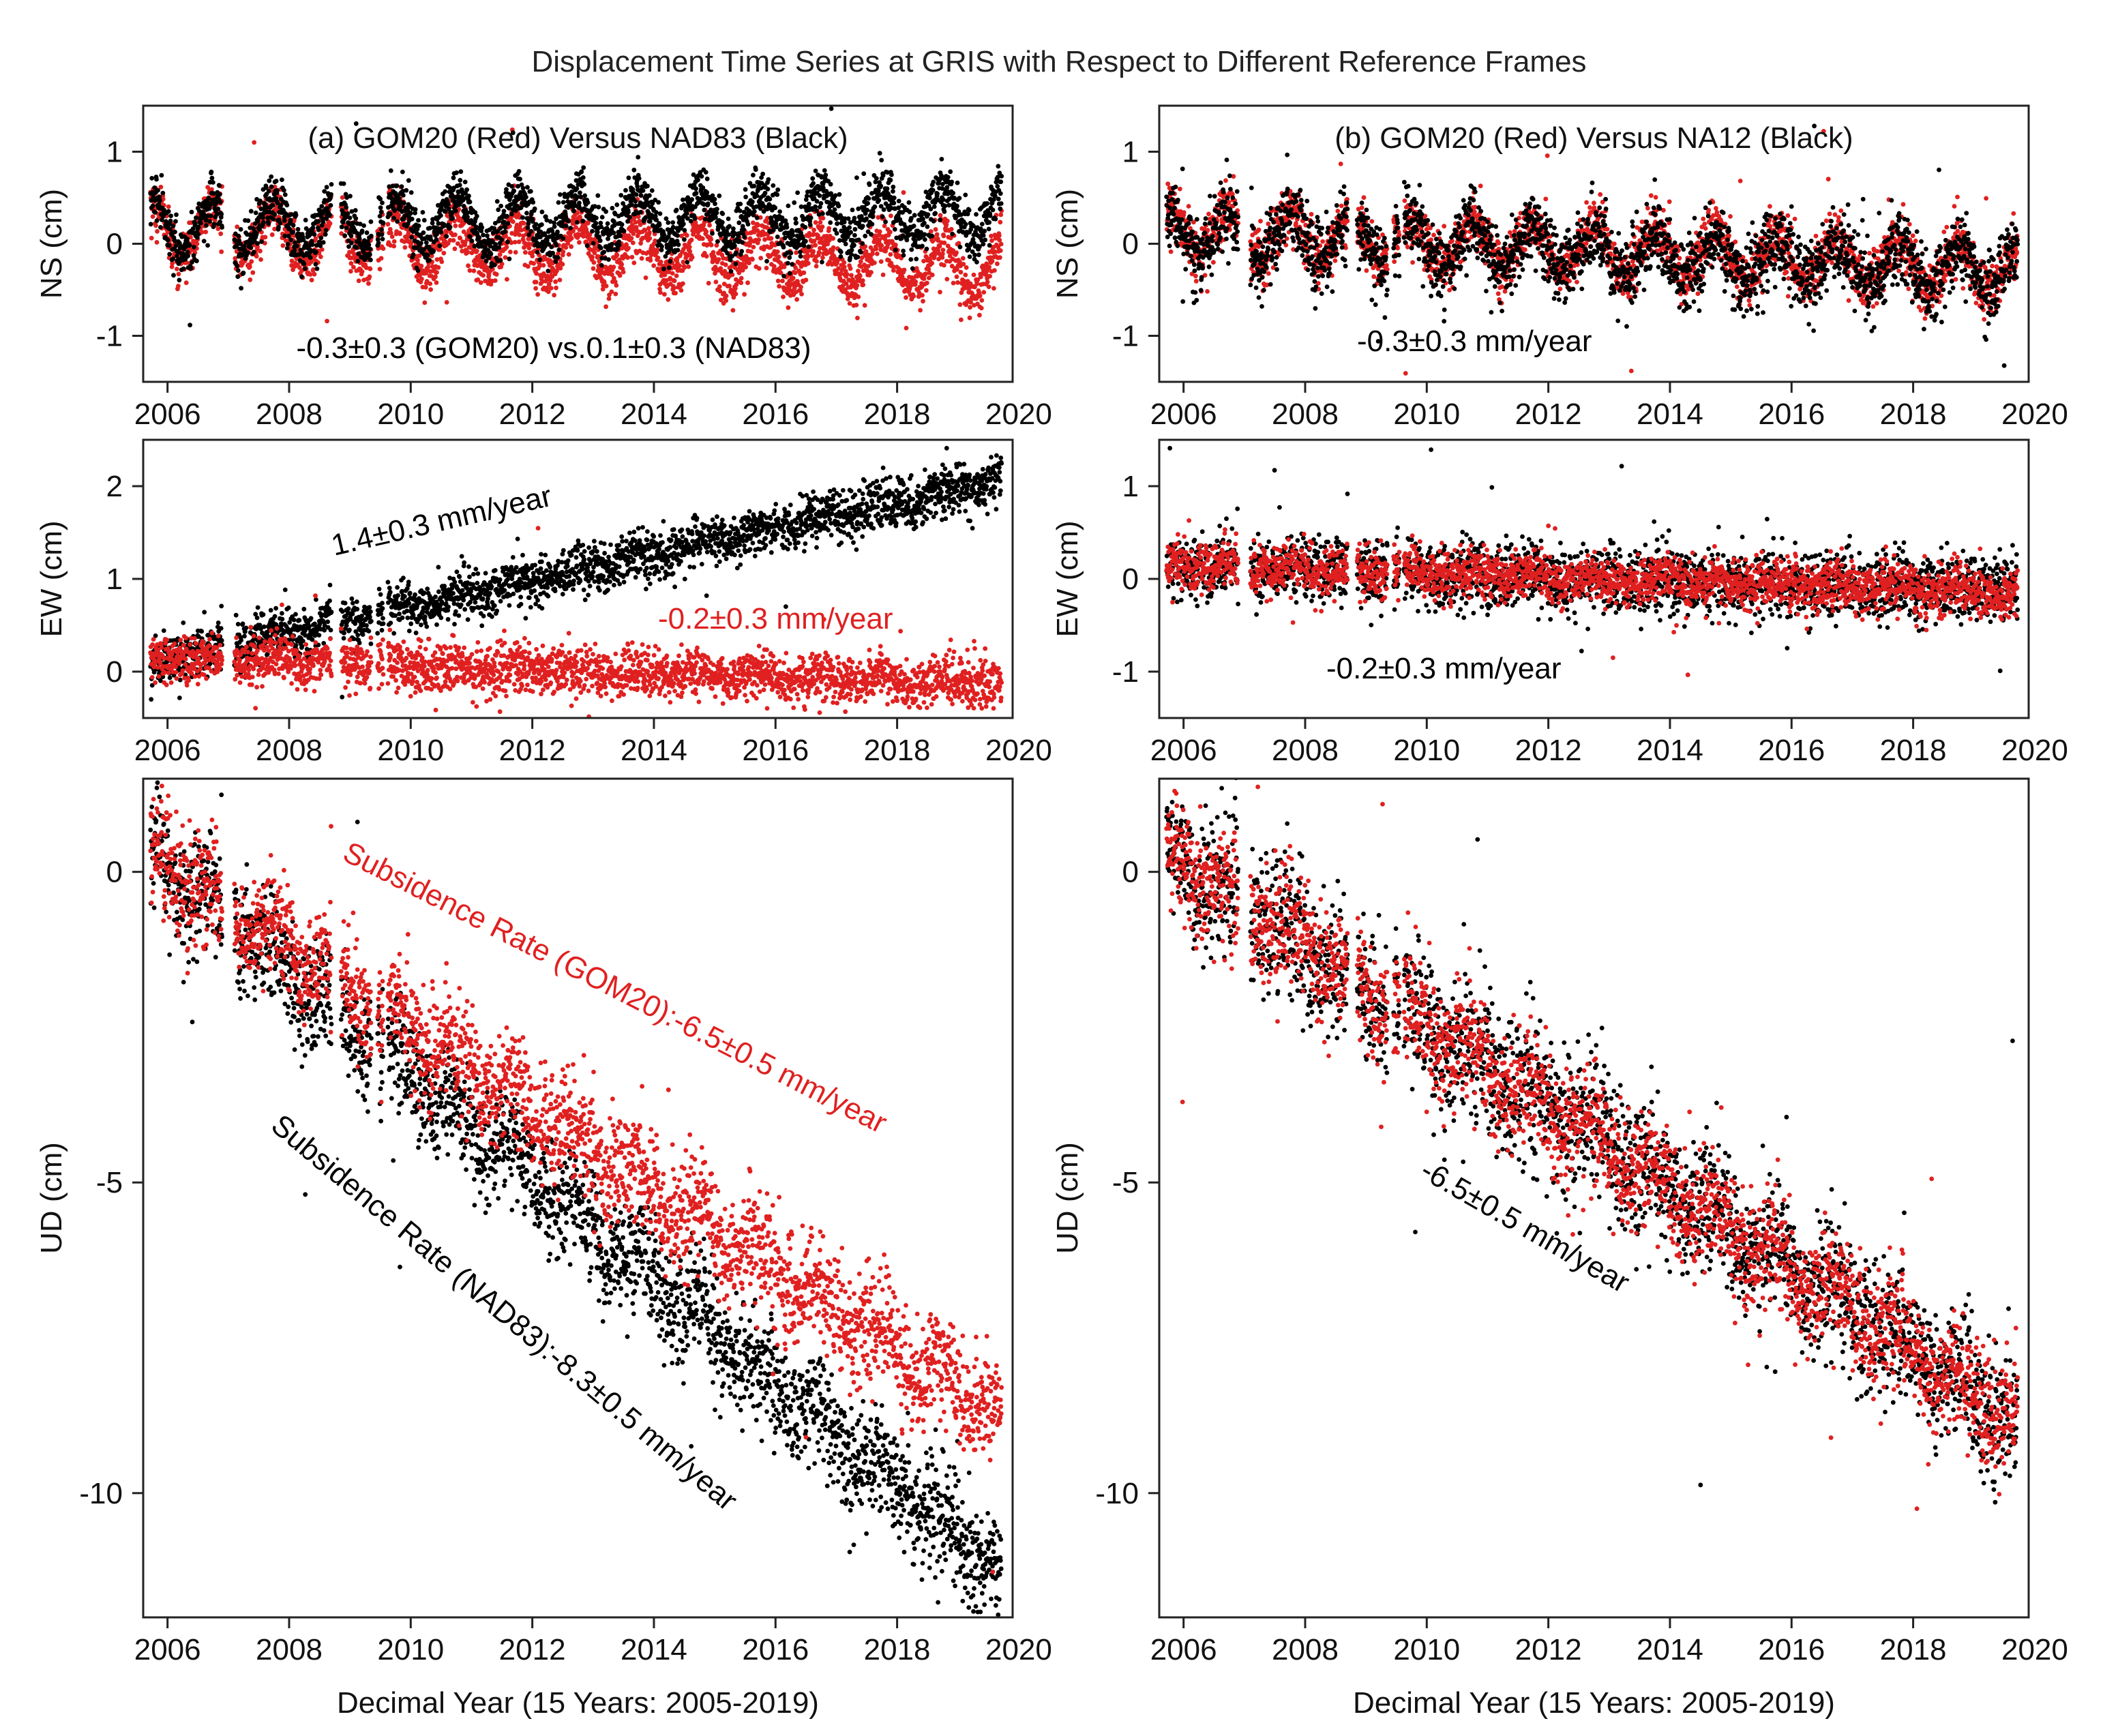 The height and width of the screenshot is (1736, 2118). I want to click on x-tick-label: 2010, so click(410, 414).